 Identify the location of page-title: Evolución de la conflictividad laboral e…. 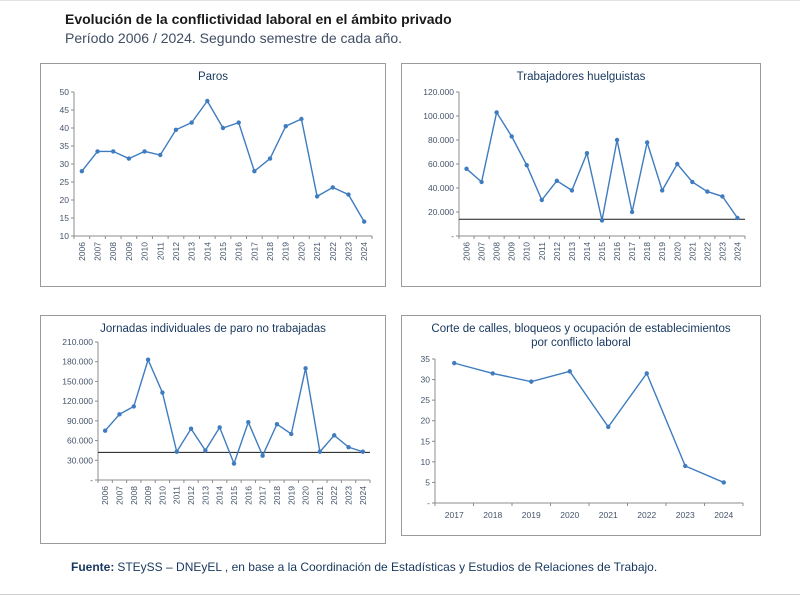
(258, 19).